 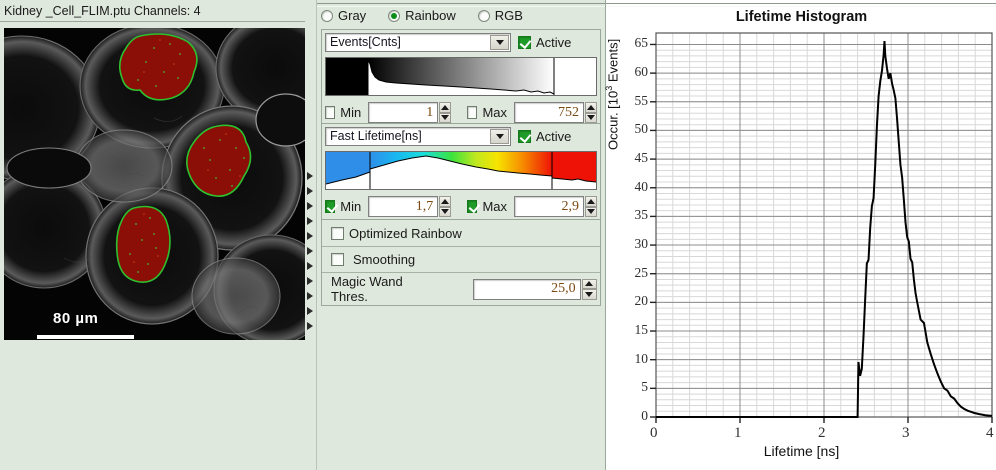 I want to click on radio-rainbow: Rainbow, so click(x=422, y=15).